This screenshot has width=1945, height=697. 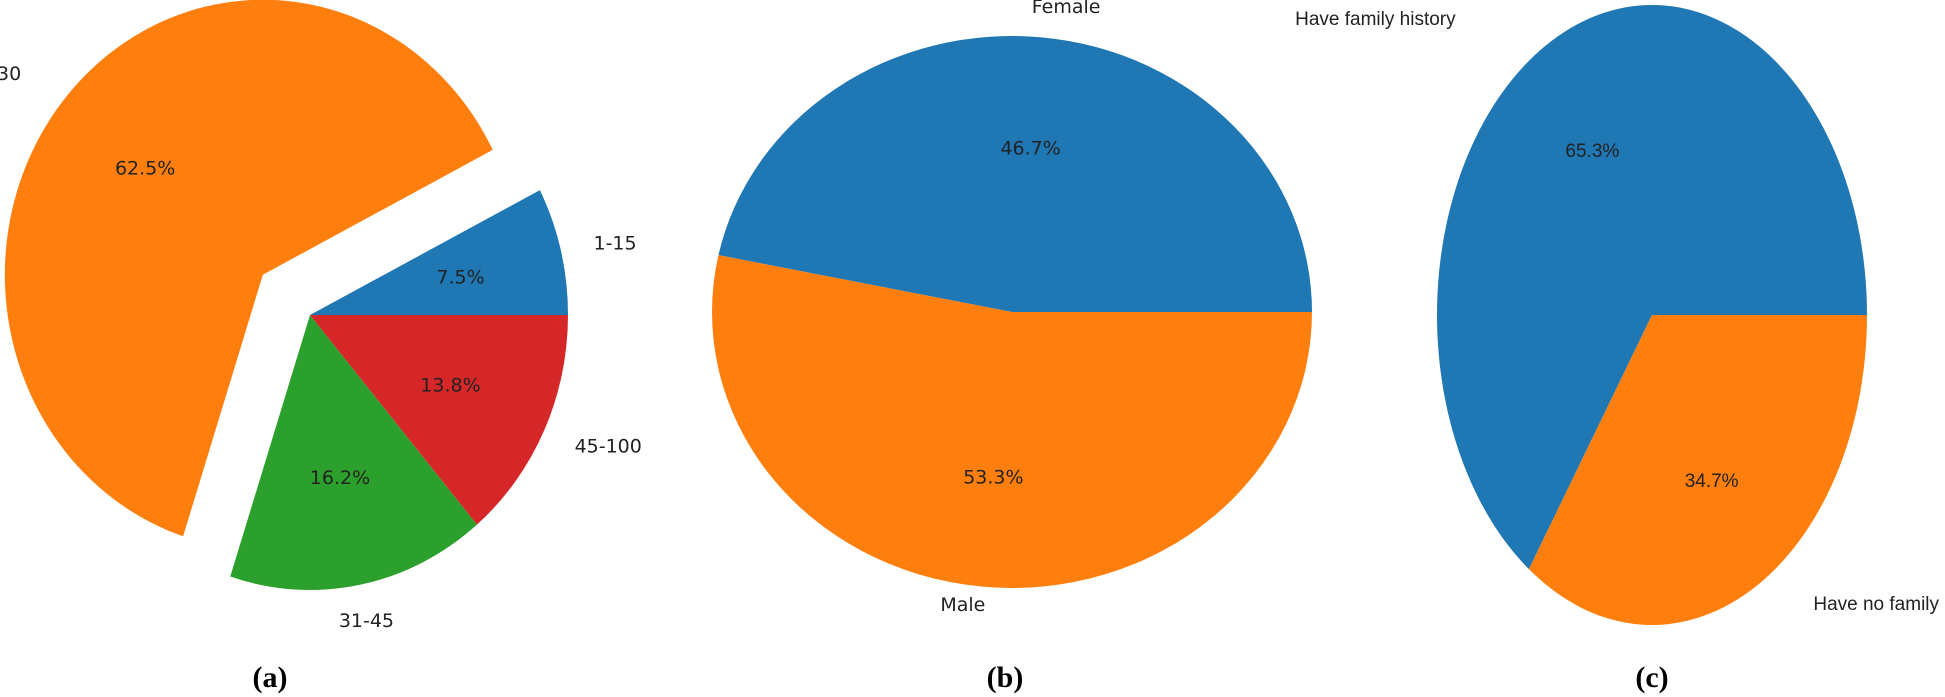 What do you see at coordinates (340, 478) in the screenshot?
I see `pie-pct-label-31-45: 16.2%` at bounding box center [340, 478].